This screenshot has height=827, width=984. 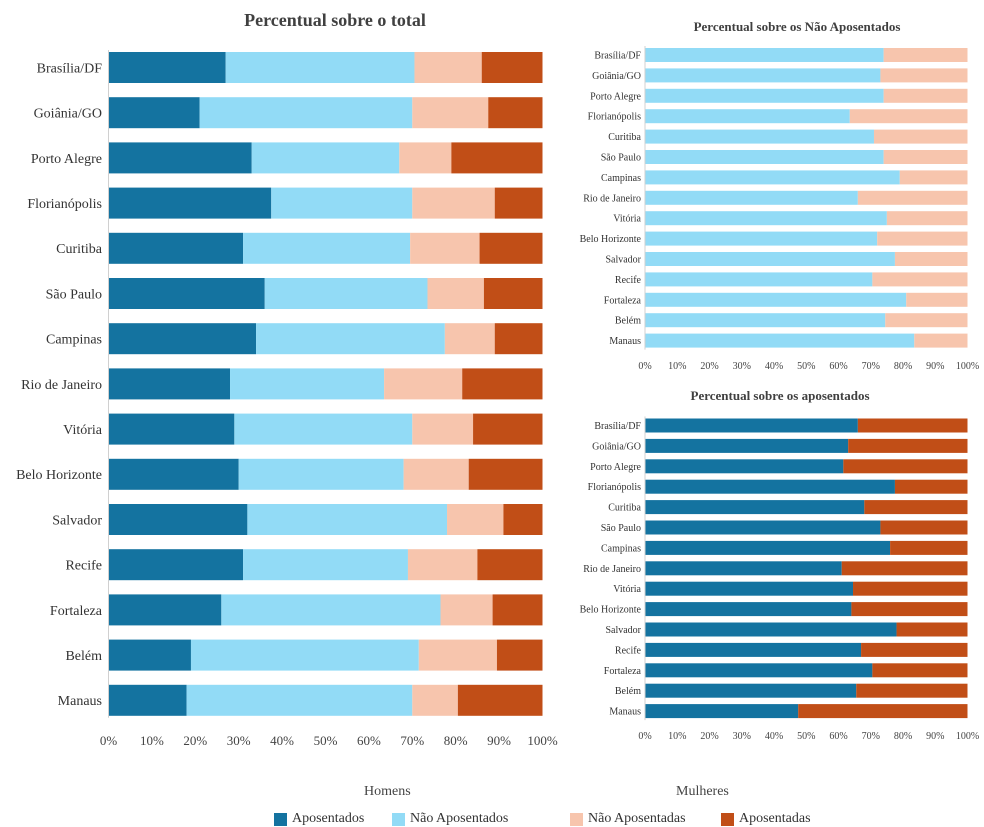 I want to click on bar-total-salvador-nao-aposentadas, so click(x=475, y=519).